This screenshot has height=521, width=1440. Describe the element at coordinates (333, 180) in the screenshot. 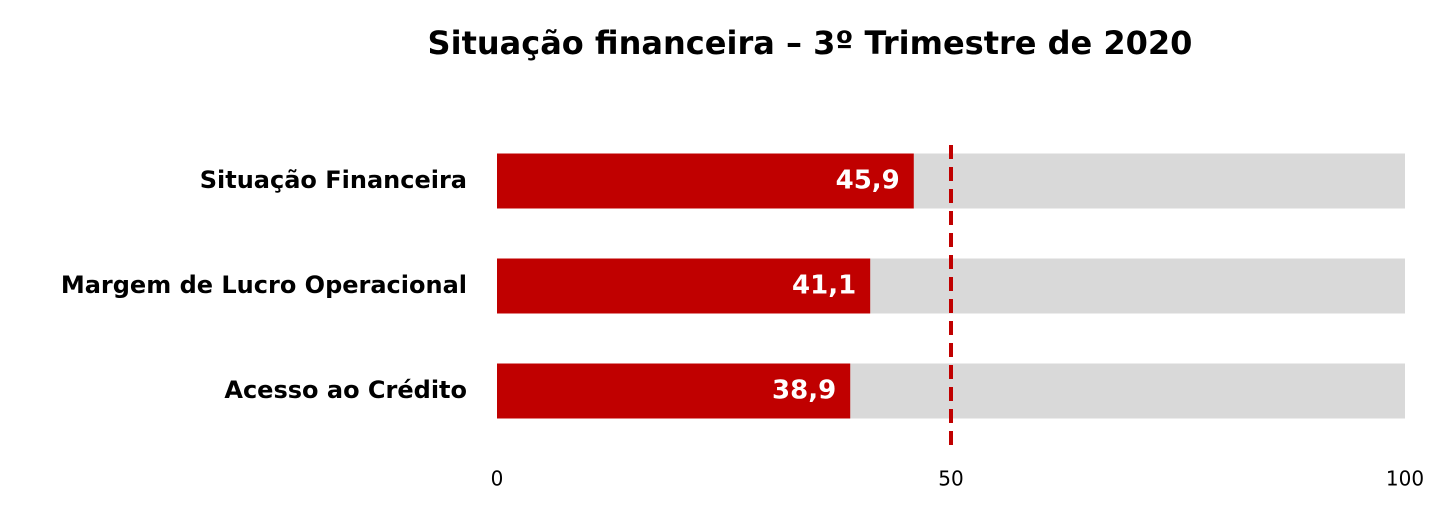

I see `y-tick-label: Situação Financeira` at that location.